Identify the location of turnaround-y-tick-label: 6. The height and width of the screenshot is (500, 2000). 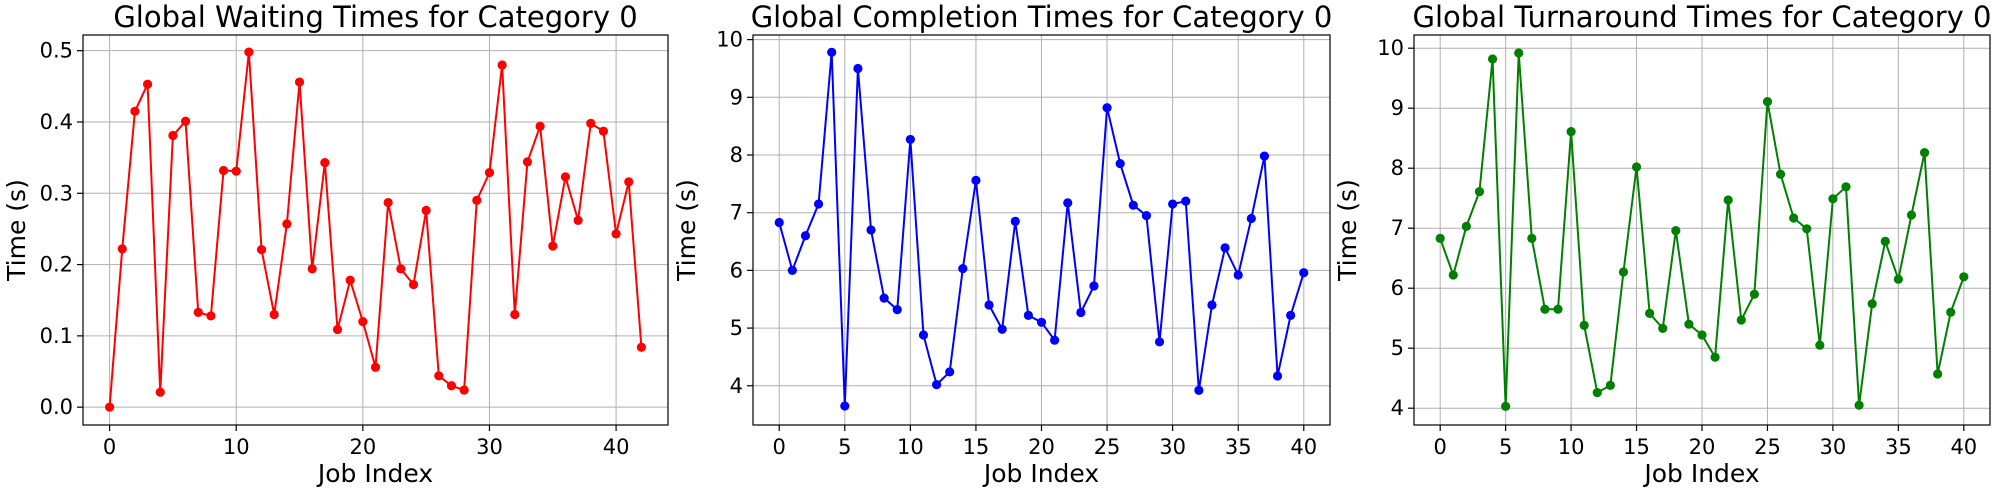
(1397, 288).